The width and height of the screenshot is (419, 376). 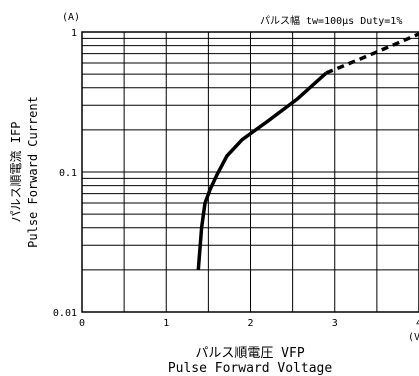 What do you see at coordinates (166, 323) in the screenshot?
I see `x-tick-label: 1` at bounding box center [166, 323].